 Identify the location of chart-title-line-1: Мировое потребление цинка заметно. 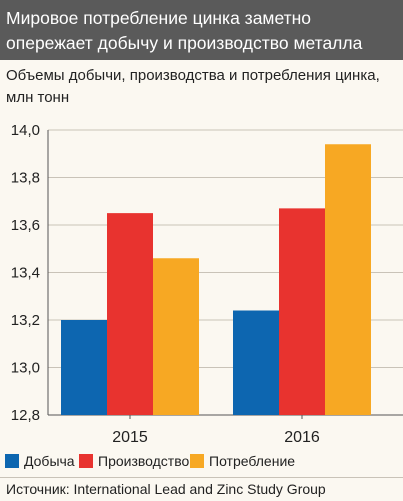
(159, 18).